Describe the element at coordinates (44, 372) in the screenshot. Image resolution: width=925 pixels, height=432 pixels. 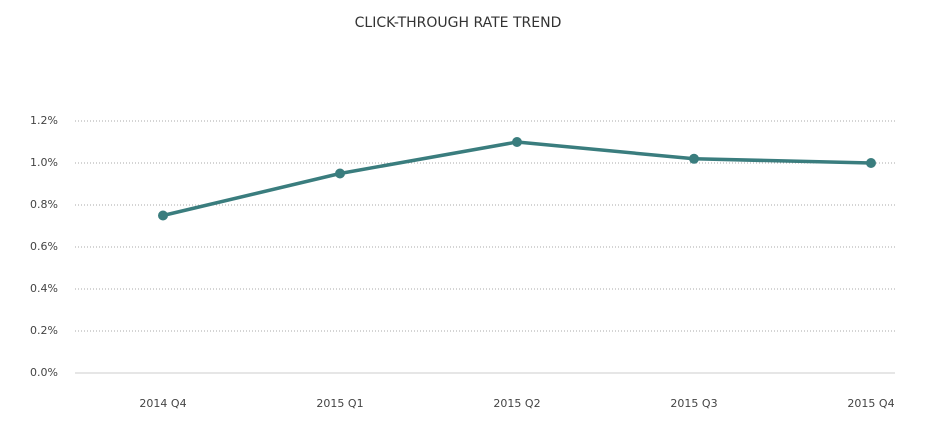
I see `y-tick-label: 0.0%` at that location.